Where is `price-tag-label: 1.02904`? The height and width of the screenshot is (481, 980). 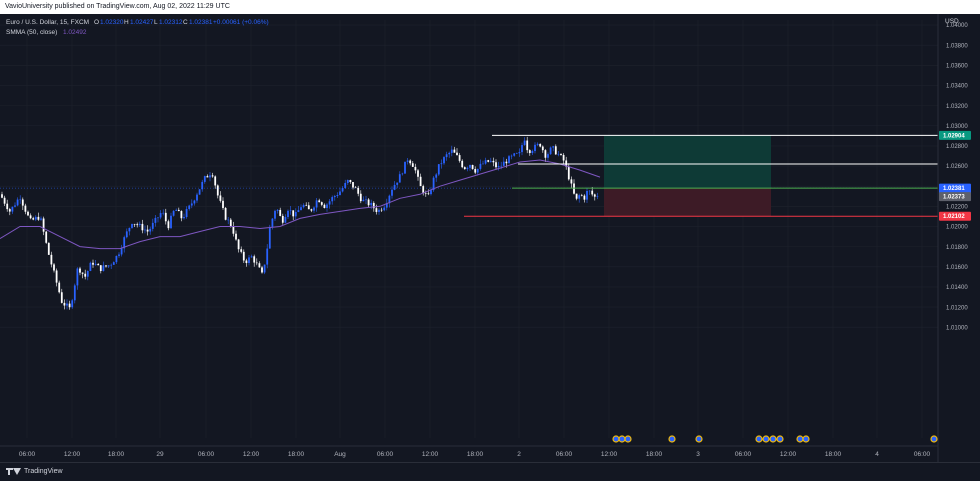
price-tag-label: 1.02904 is located at coordinates (954, 136).